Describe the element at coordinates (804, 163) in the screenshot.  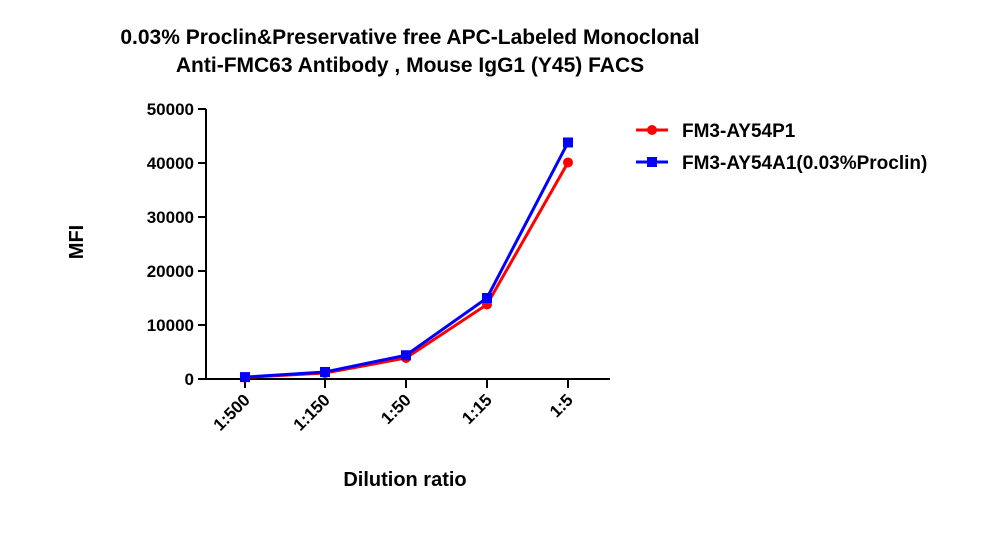
I see `legend-label: FM3-AY54A1(0.03%Proclin)` at that location.